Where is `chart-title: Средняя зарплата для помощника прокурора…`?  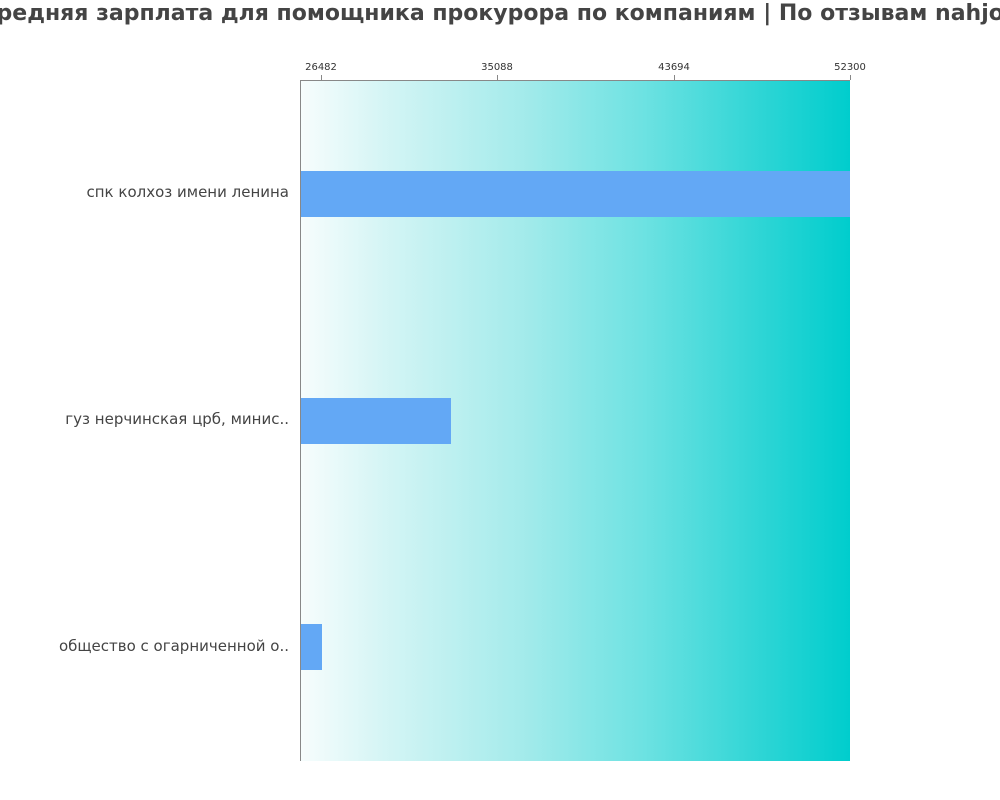 chart-title: Средняя зарплата для помощника прокурора… is located at coordinates (500, 13).